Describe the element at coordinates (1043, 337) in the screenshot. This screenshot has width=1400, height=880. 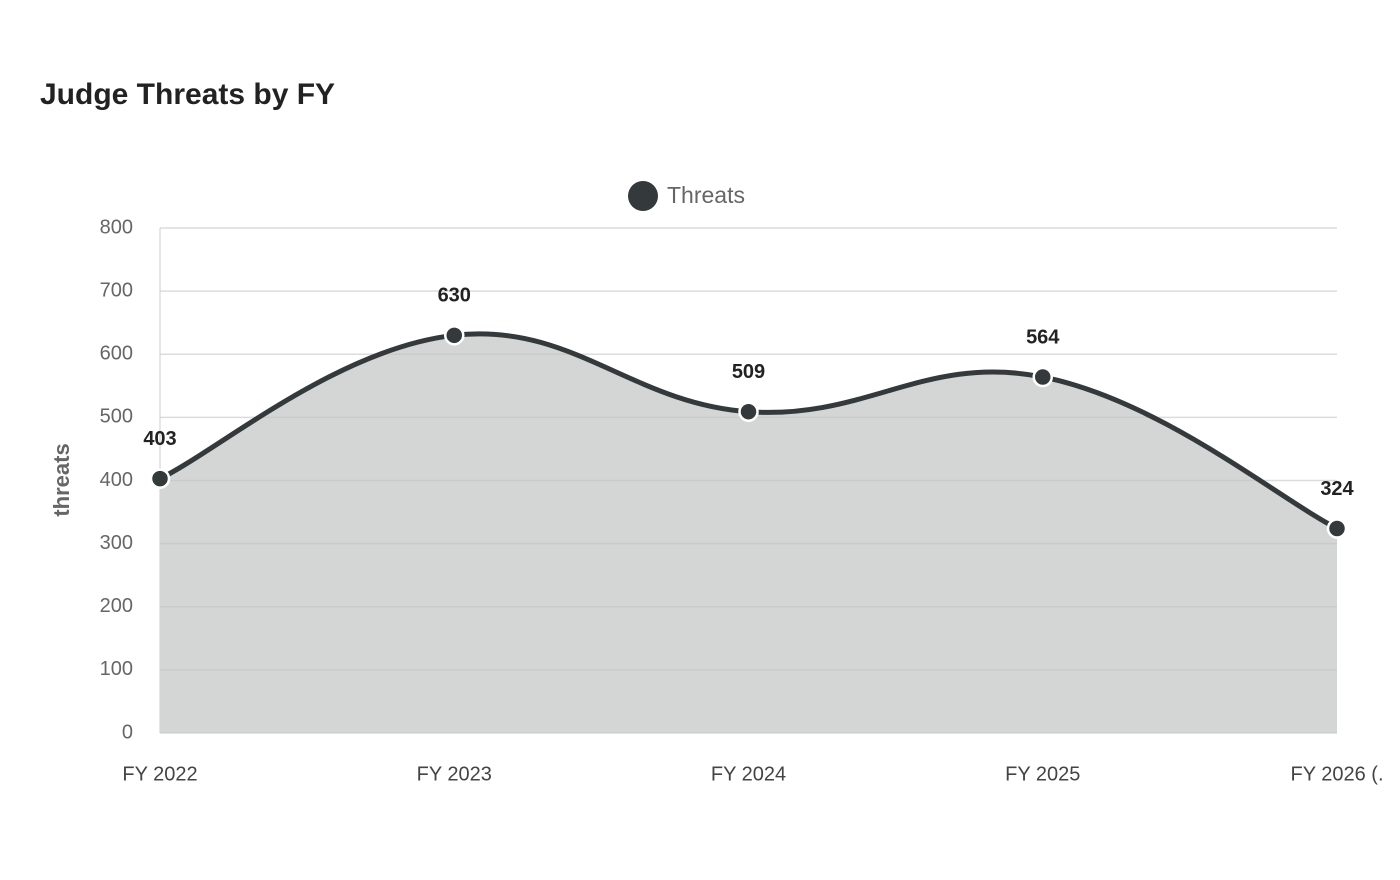
I see `data-label: 564` at that location.